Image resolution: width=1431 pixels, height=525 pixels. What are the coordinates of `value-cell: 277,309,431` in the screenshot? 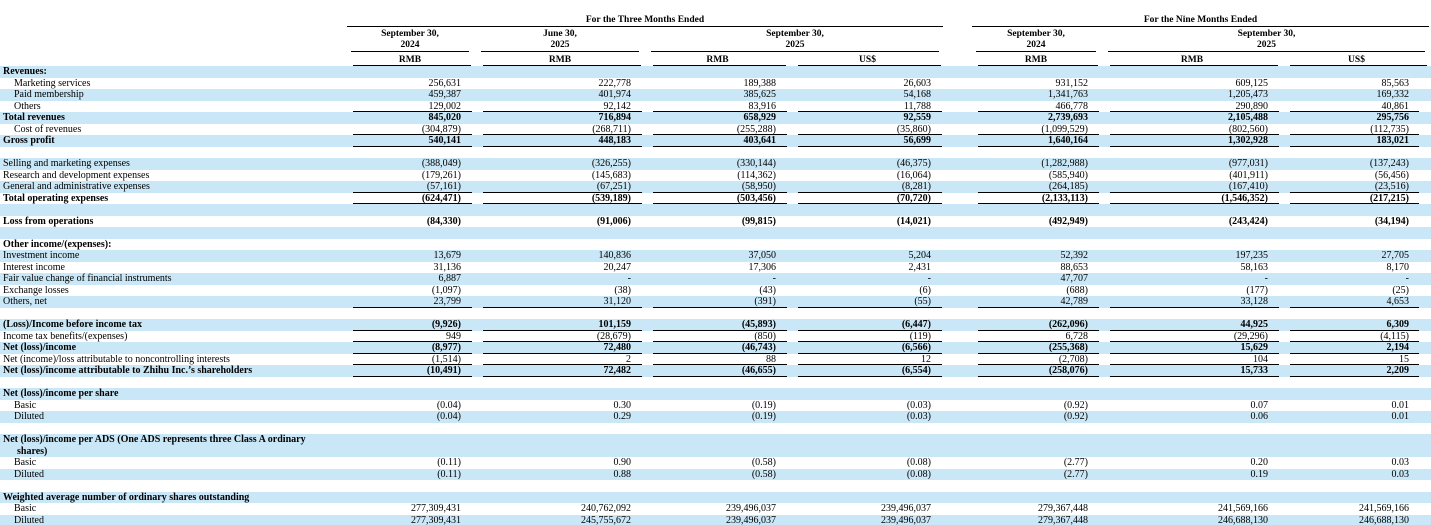 It's located at (436, 508).